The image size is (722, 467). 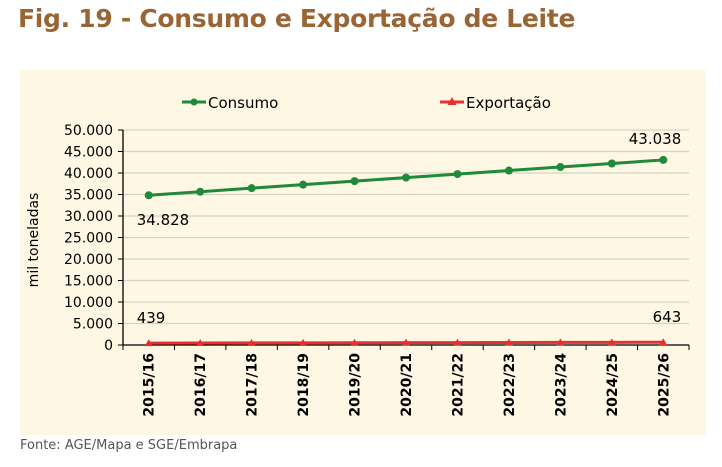 What do you see at coordinates (88, 260) in the screenshot?
I see `y-tick-label: 20.000` at bounding box center [88, 260].